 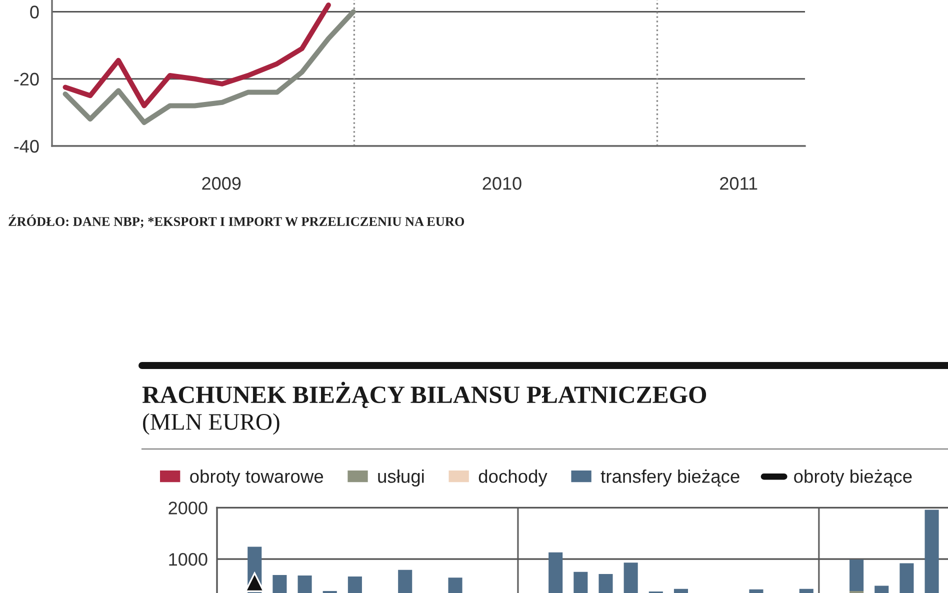 What do you see at coordinates (513, 478) in the screenshot?
I see `legend-label: dochody` at bounding box center [513, 478].